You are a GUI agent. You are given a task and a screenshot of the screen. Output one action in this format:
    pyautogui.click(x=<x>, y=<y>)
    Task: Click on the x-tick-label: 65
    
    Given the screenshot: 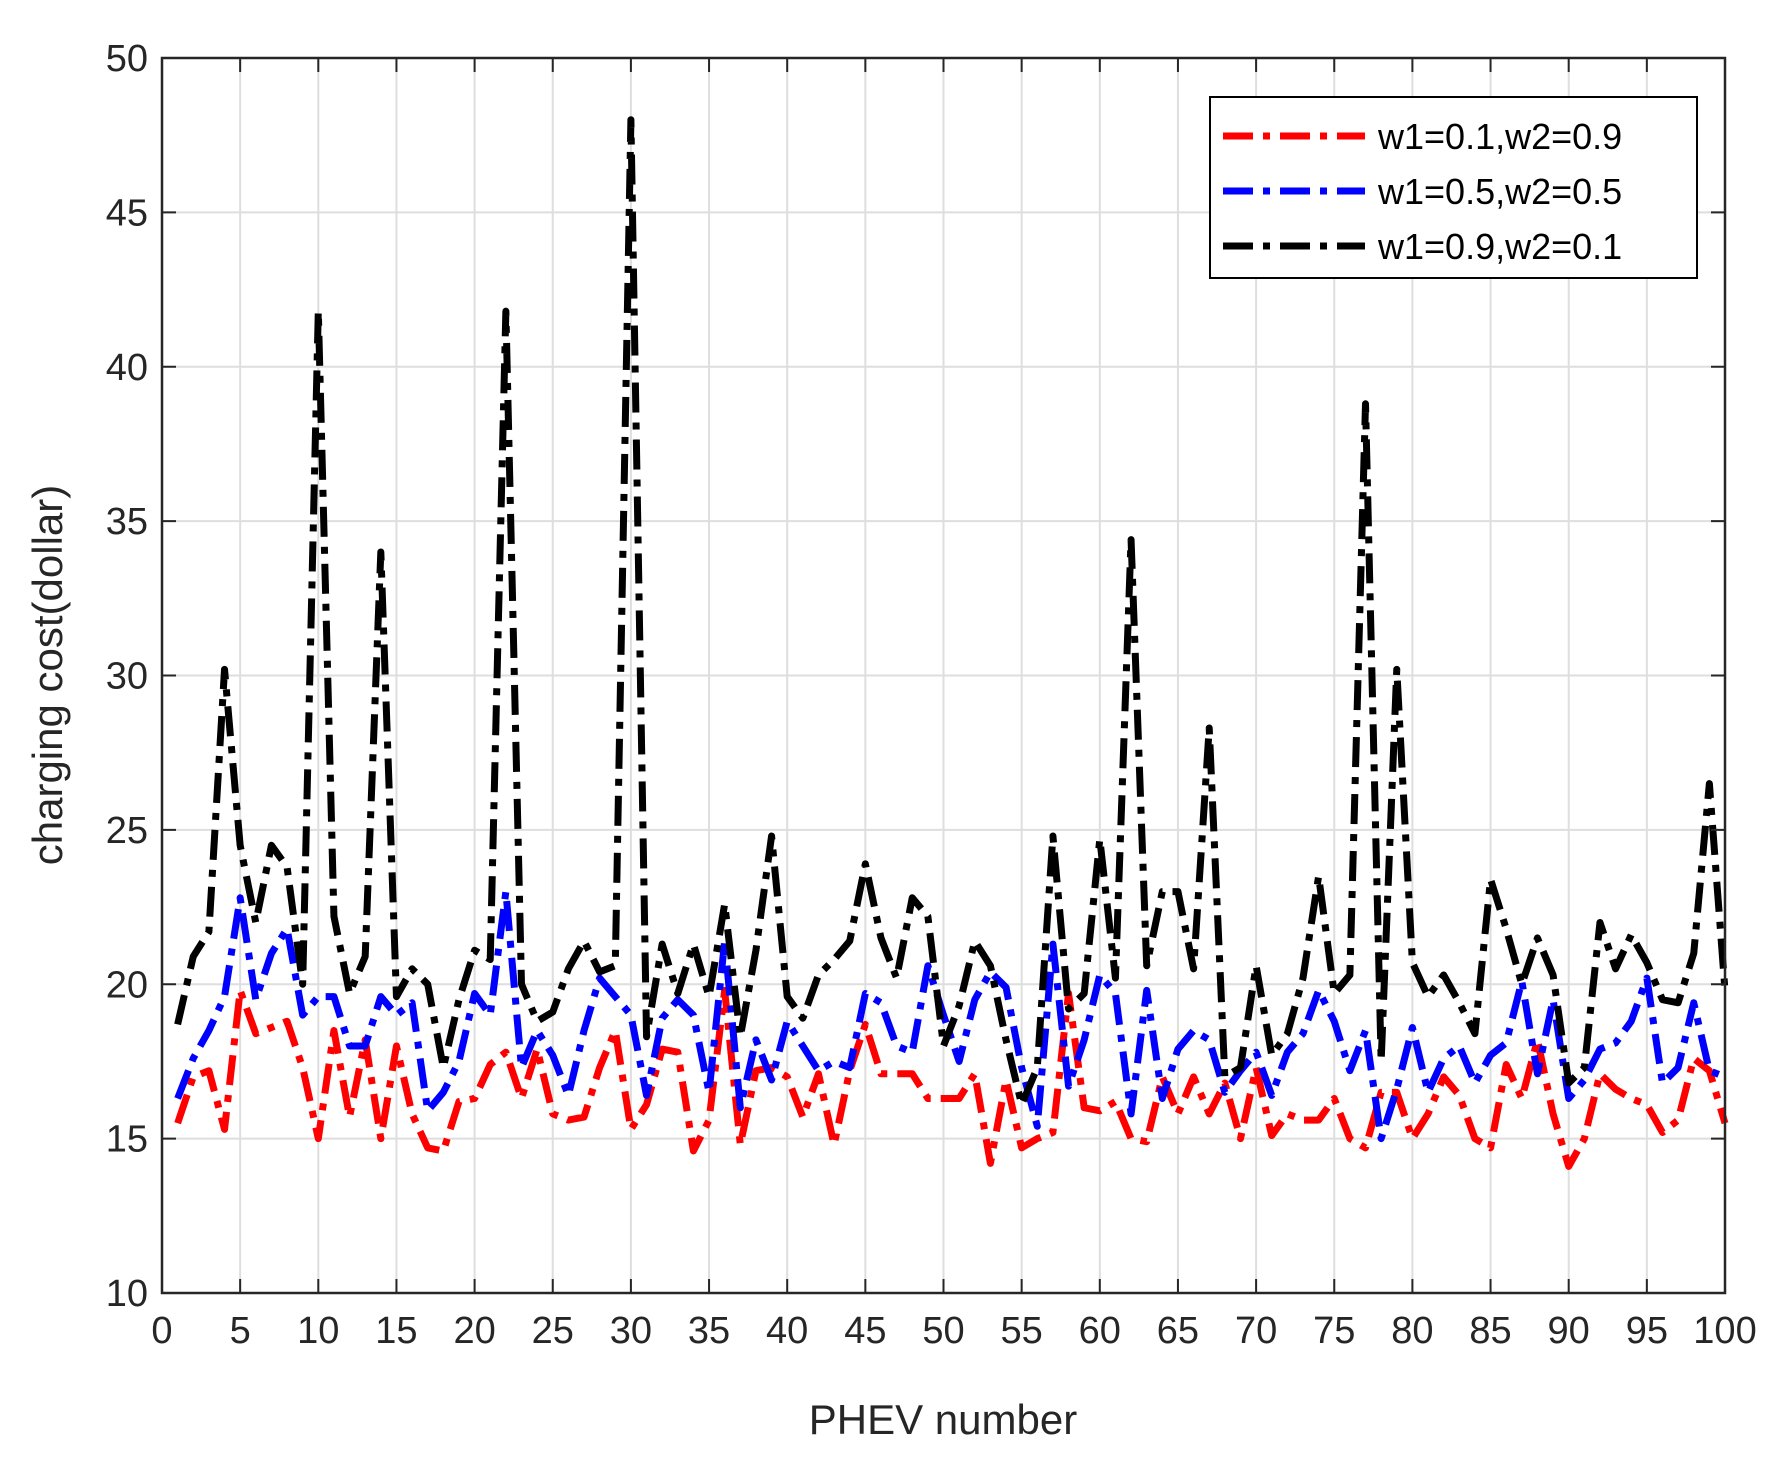 What is the action you would take?
    pyautogui.click(x=1178, y=1331)
    